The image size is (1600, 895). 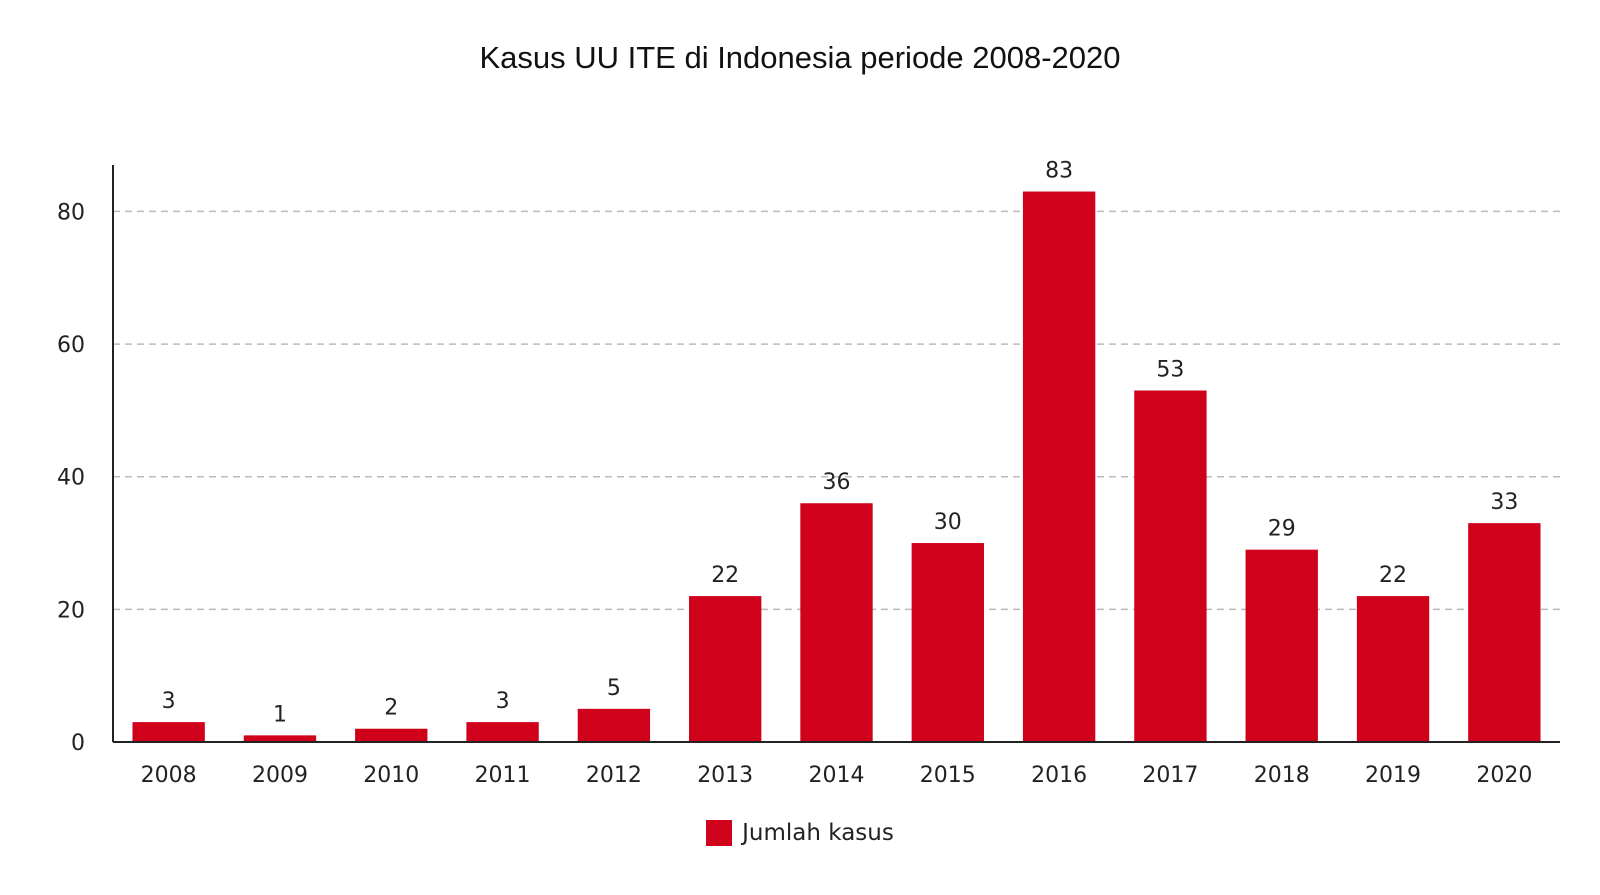 I want to click on data-label-2012: 5, so click(x=614, y=688).